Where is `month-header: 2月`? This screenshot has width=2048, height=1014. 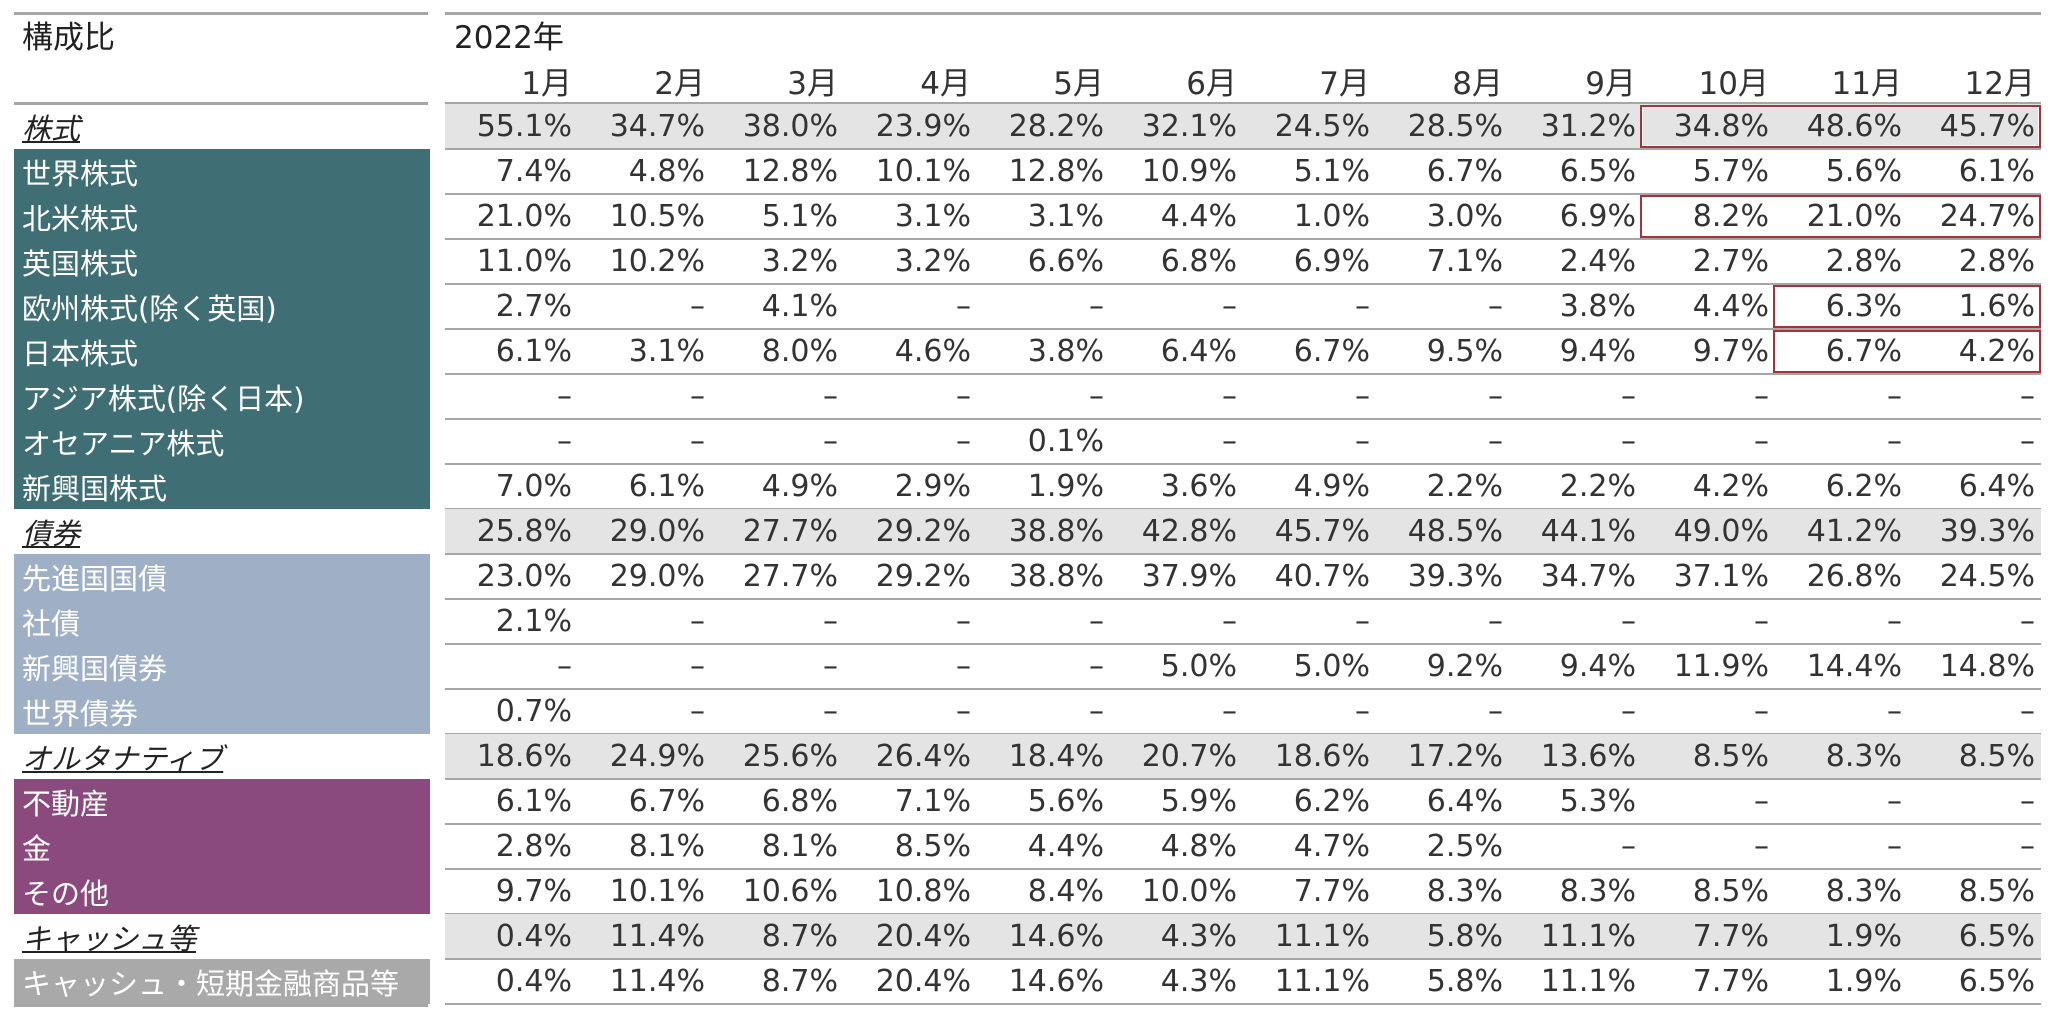 month-header: 2月 is located at coordinates (679, 84).